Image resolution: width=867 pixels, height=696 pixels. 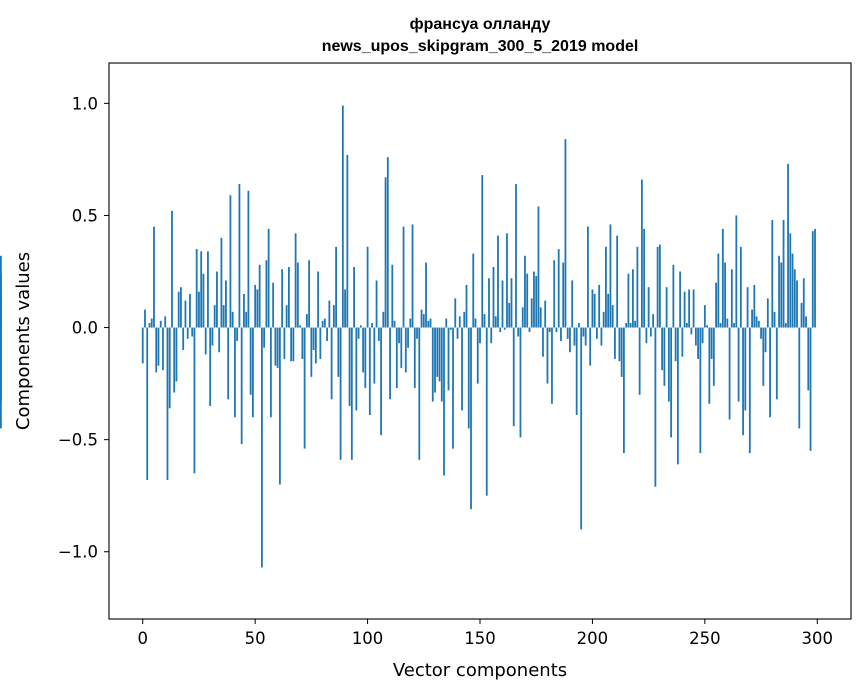 I want to click on x-tick-label: 300, so click(x=818, y=638).